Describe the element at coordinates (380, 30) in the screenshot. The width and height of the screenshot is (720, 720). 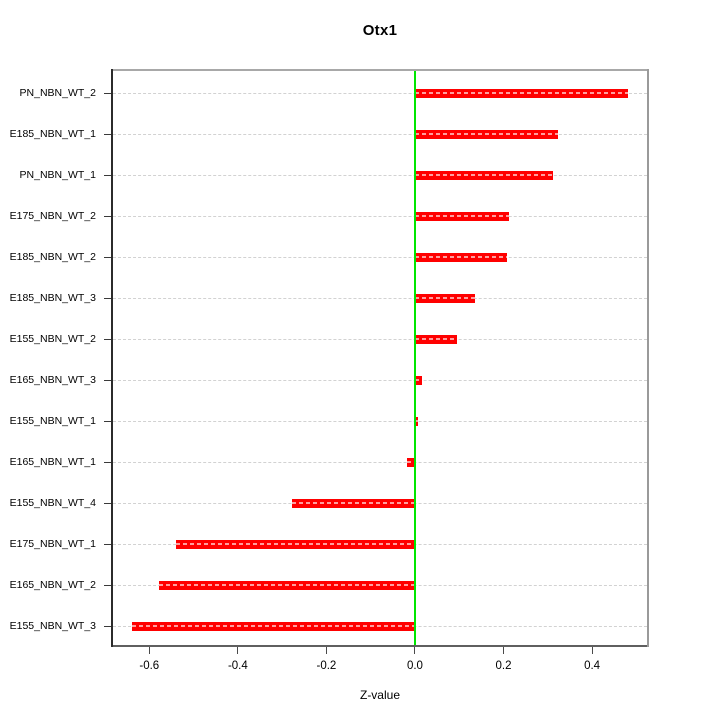
I see `chart-title: Otx1` at that location.